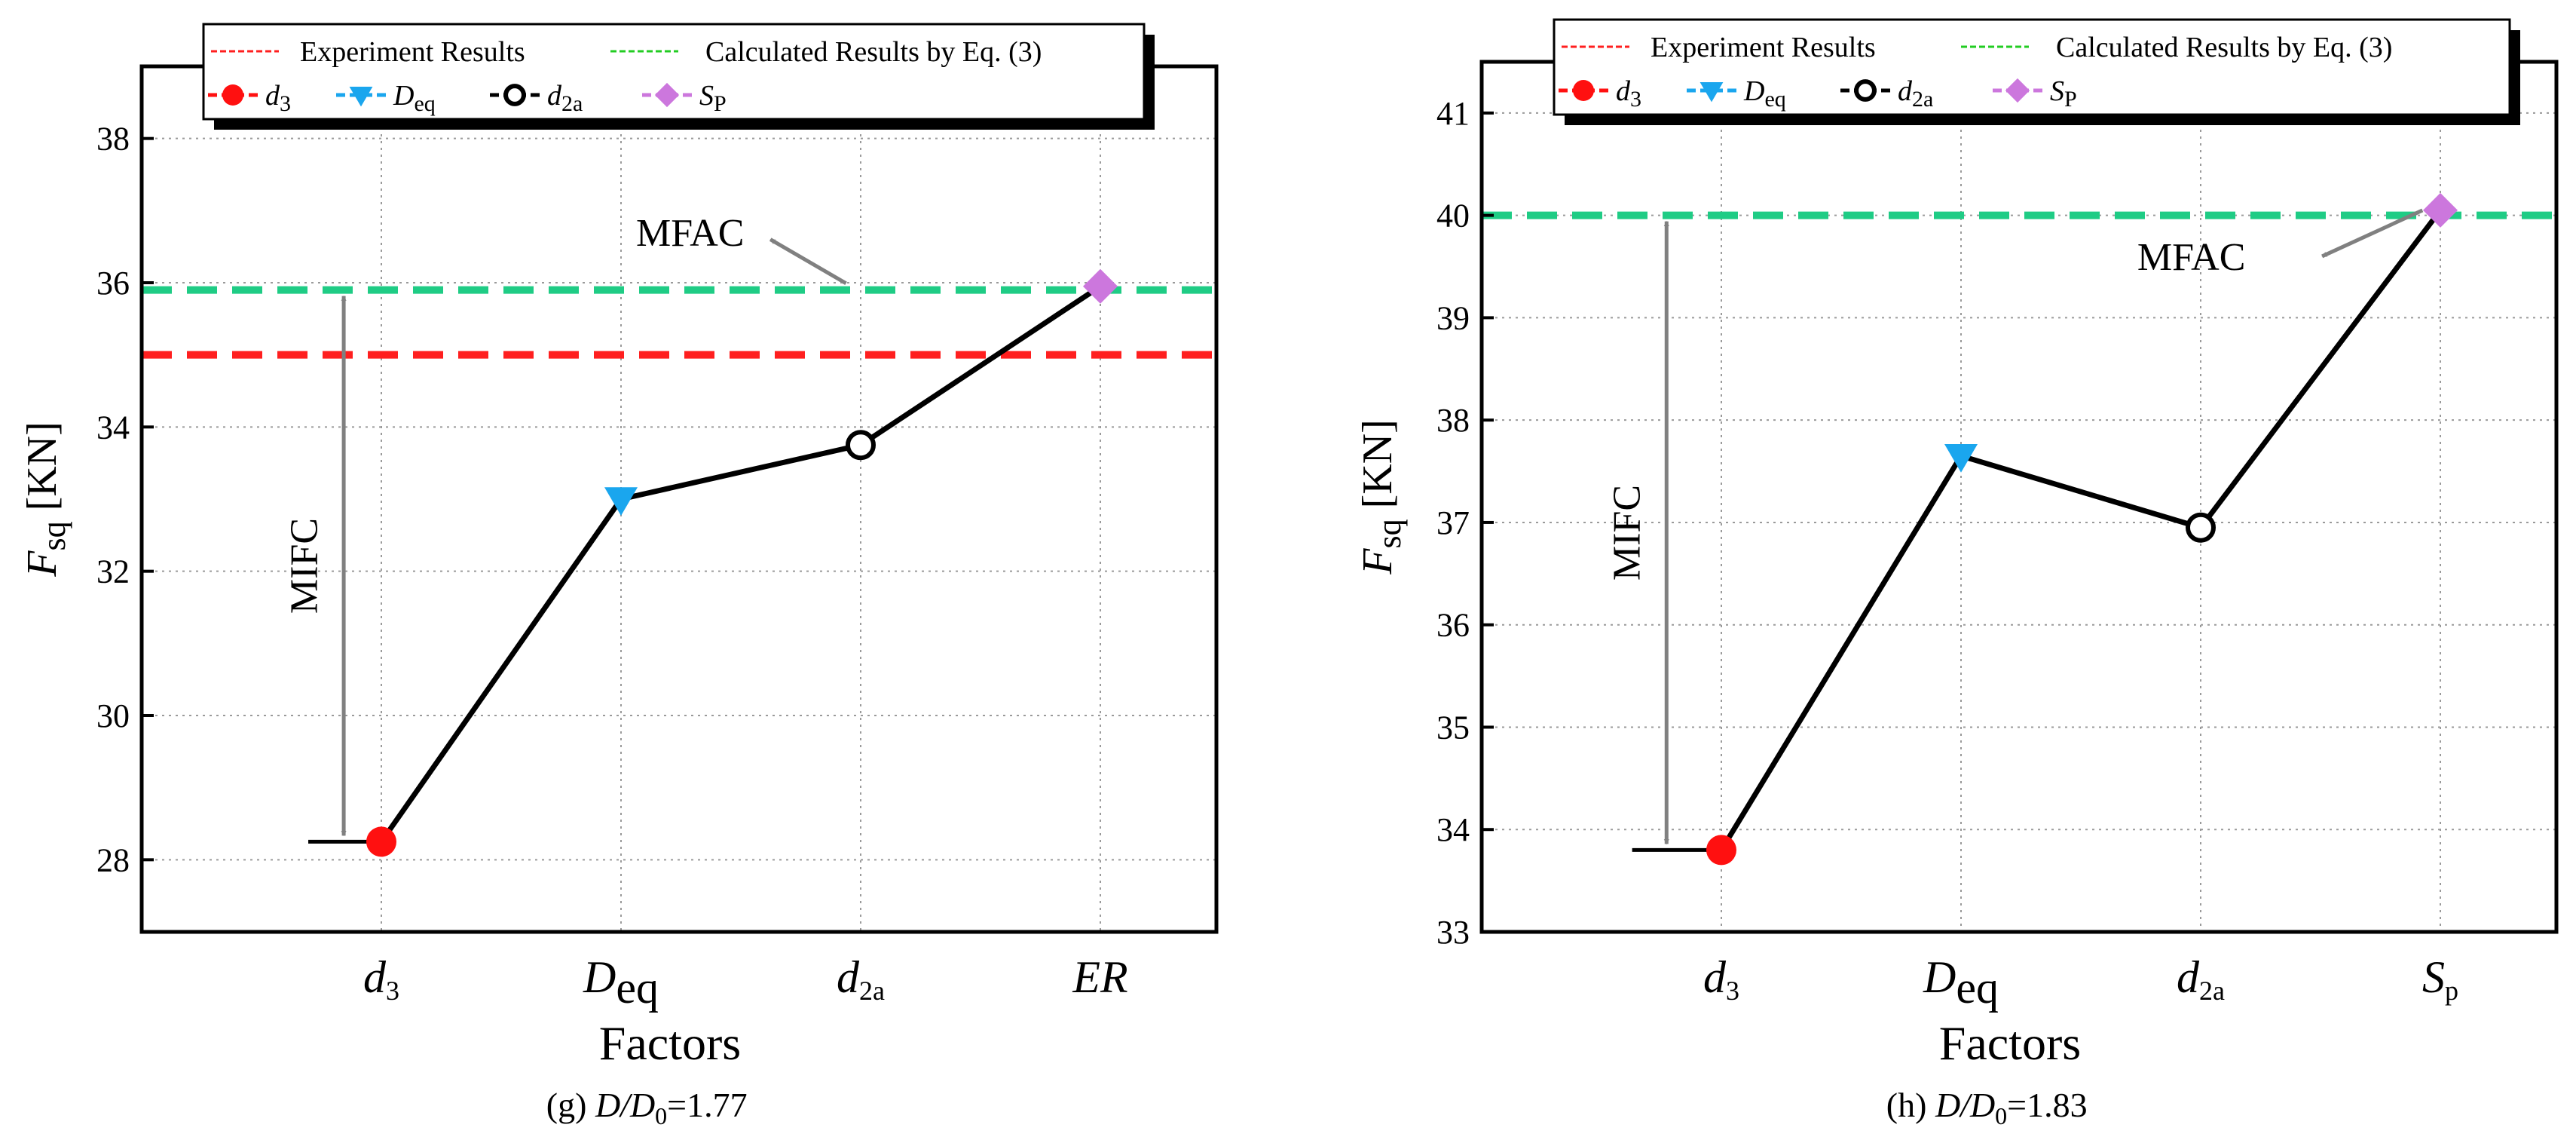 The height and width of the screenshot is (1143, 2576). What do you see at coordinates (1453, 216) in the screenshot?
I see `y-tick-label: 40` at bounding box center [1453, 216].